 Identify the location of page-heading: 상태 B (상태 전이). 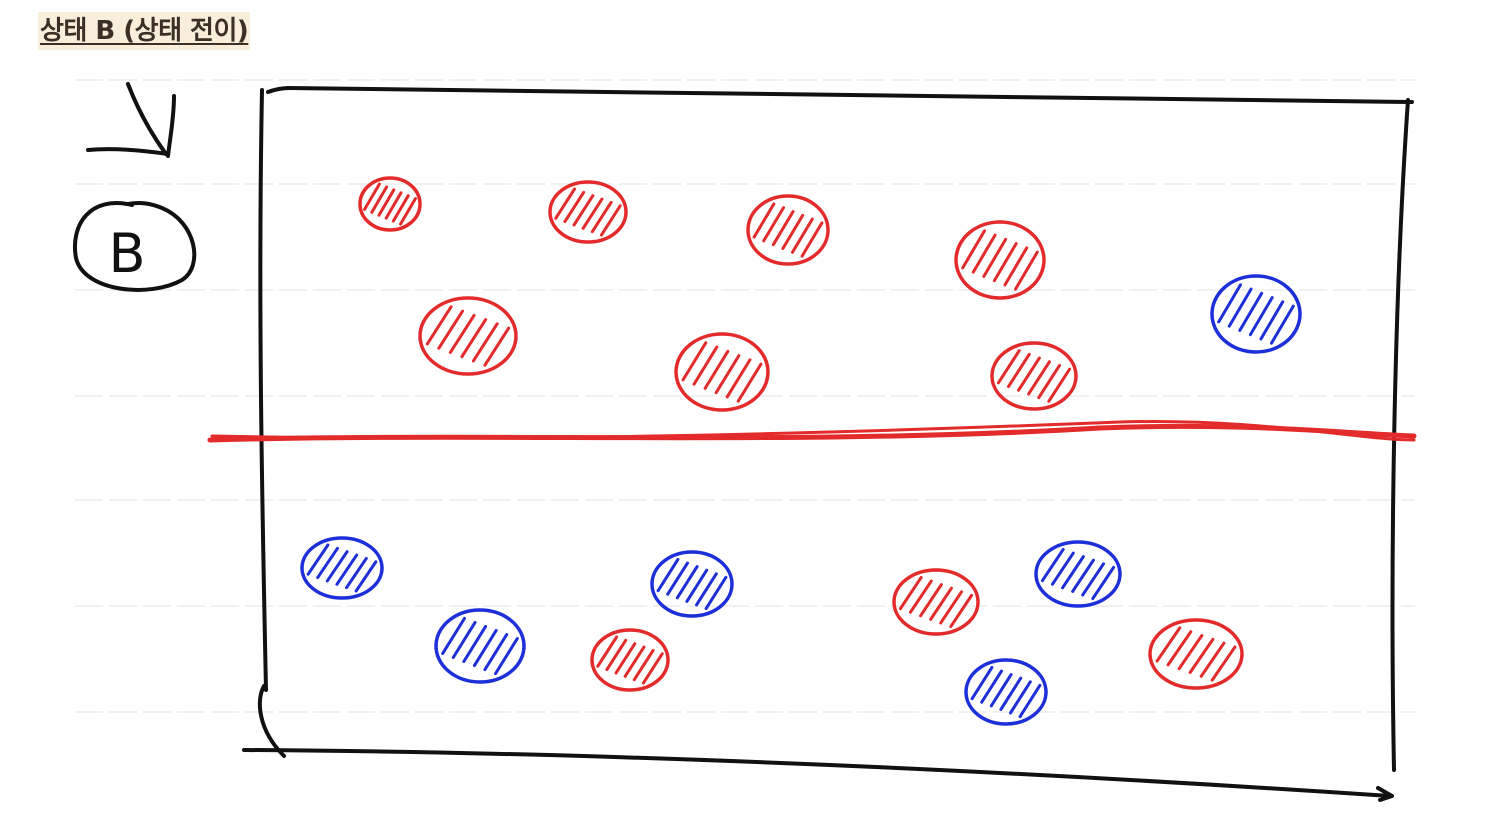
(144, 31).